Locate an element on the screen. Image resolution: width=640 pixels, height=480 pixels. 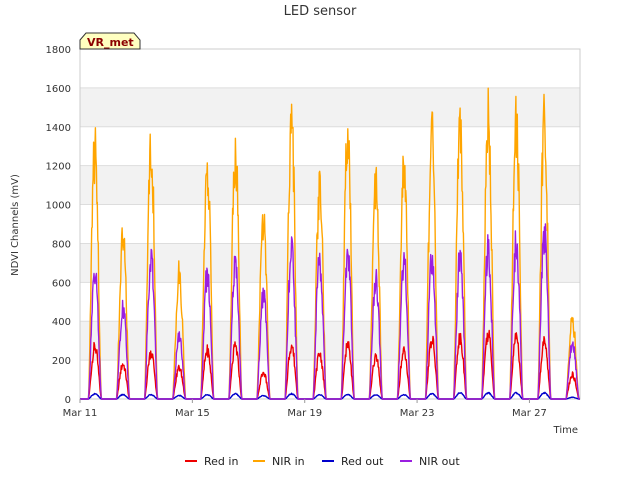
badge-label: VR_met is located at coordinates (110, 42).